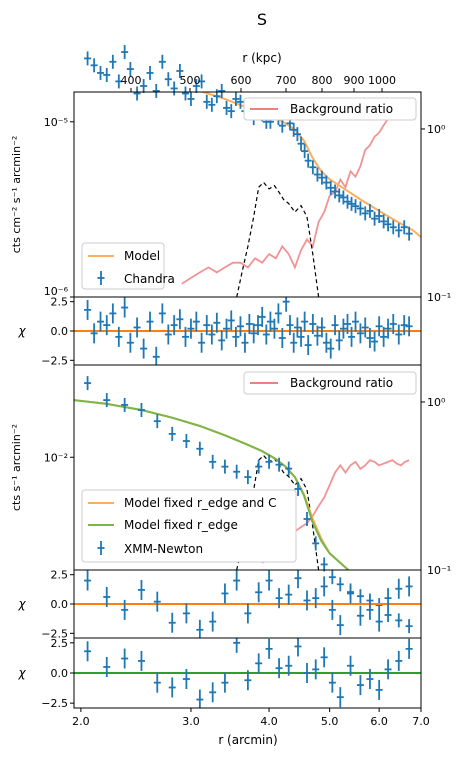  I want to click on x-axis-tick-label: 6.0, so click(379, 721).